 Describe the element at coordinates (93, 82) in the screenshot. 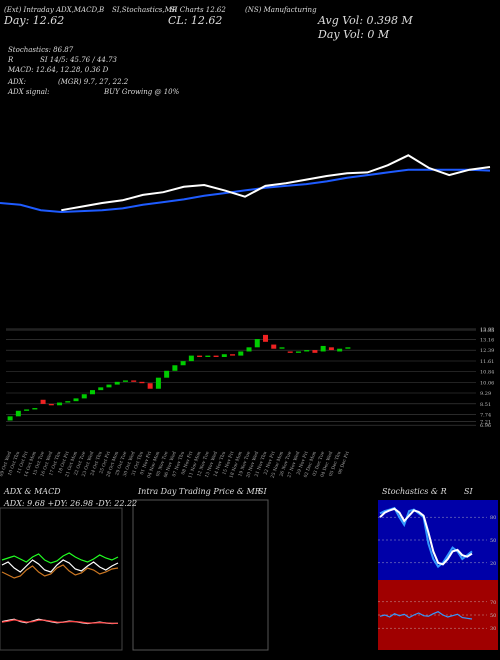

I see `header-text: (MGR) 9.7, 27, 22.2` at that location.